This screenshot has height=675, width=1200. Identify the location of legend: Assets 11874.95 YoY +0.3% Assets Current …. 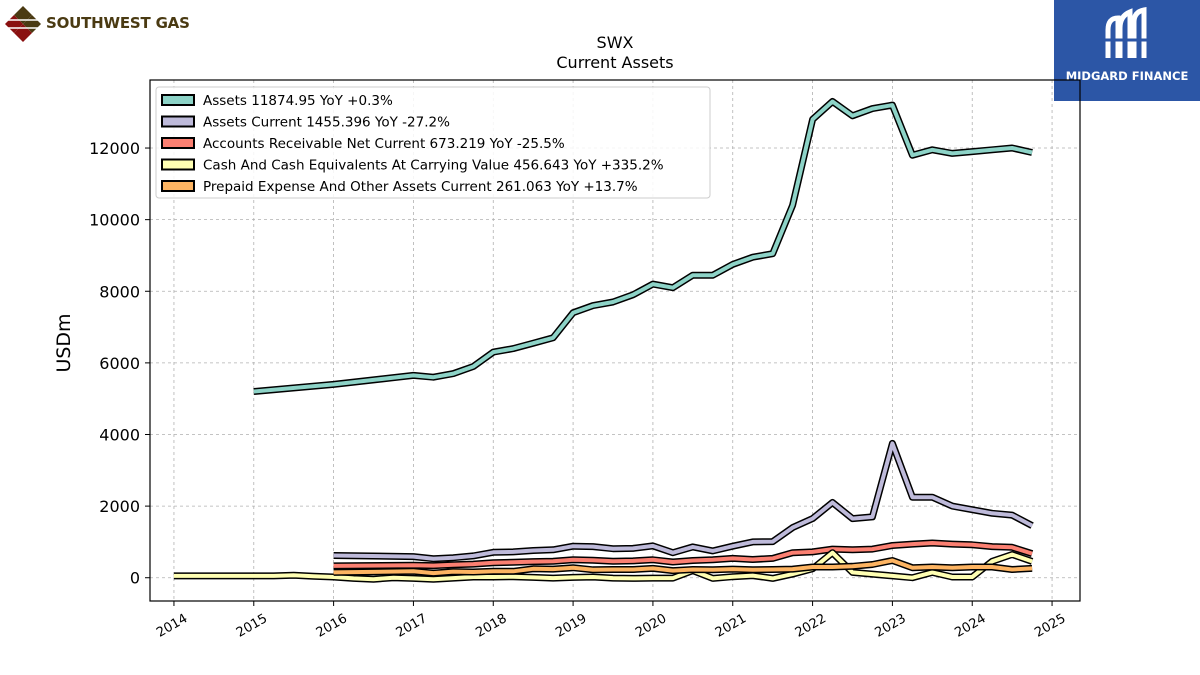
(433, 142).